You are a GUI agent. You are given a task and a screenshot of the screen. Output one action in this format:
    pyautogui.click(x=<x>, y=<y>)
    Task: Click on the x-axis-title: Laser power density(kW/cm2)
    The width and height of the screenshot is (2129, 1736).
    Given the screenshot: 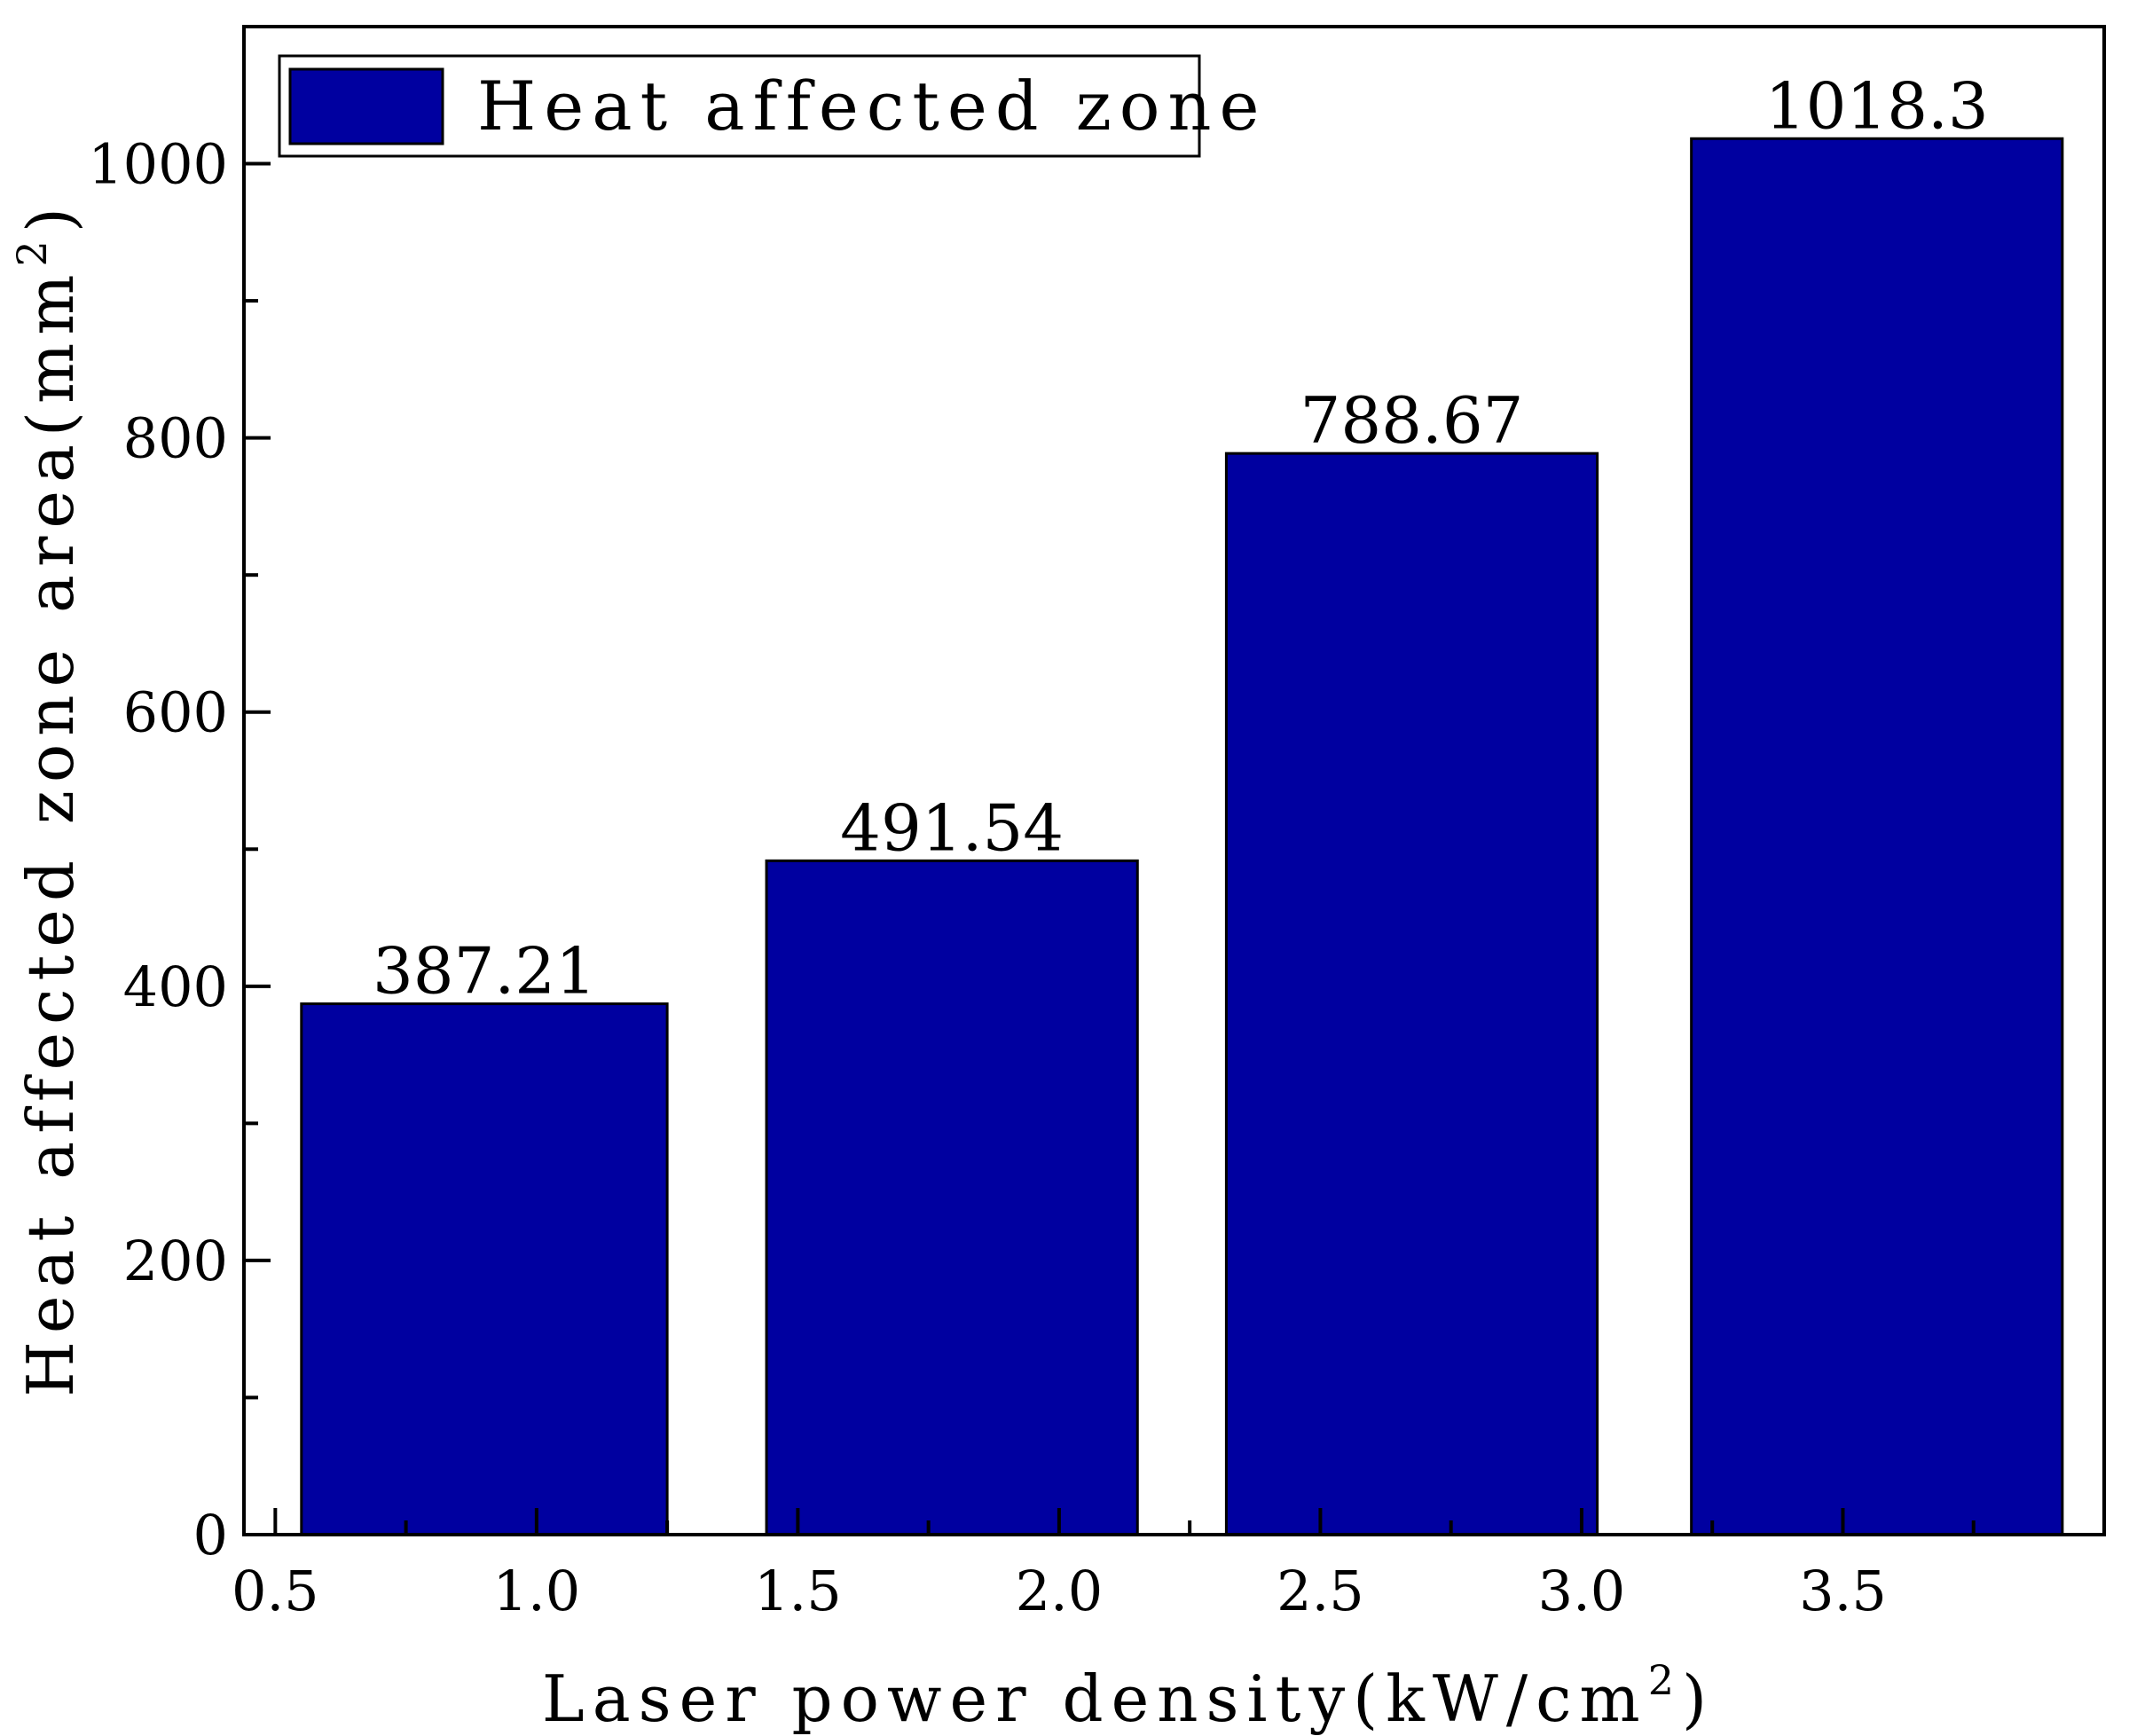 What is the action you would take?
    pyautogui.click(x=1129, y=1696)
    